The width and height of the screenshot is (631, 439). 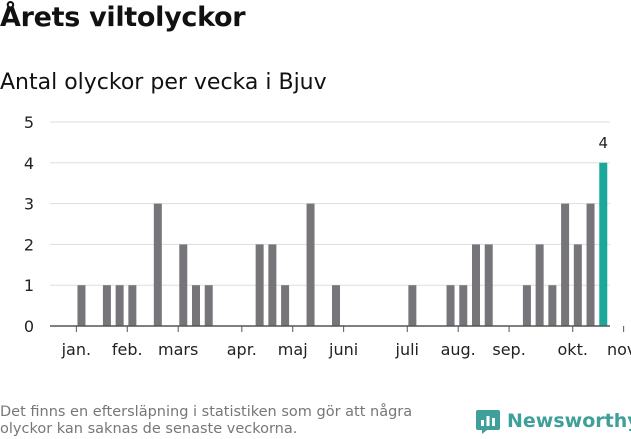 I want to click on x-tick-label: jan., so click(x=76, y=349).